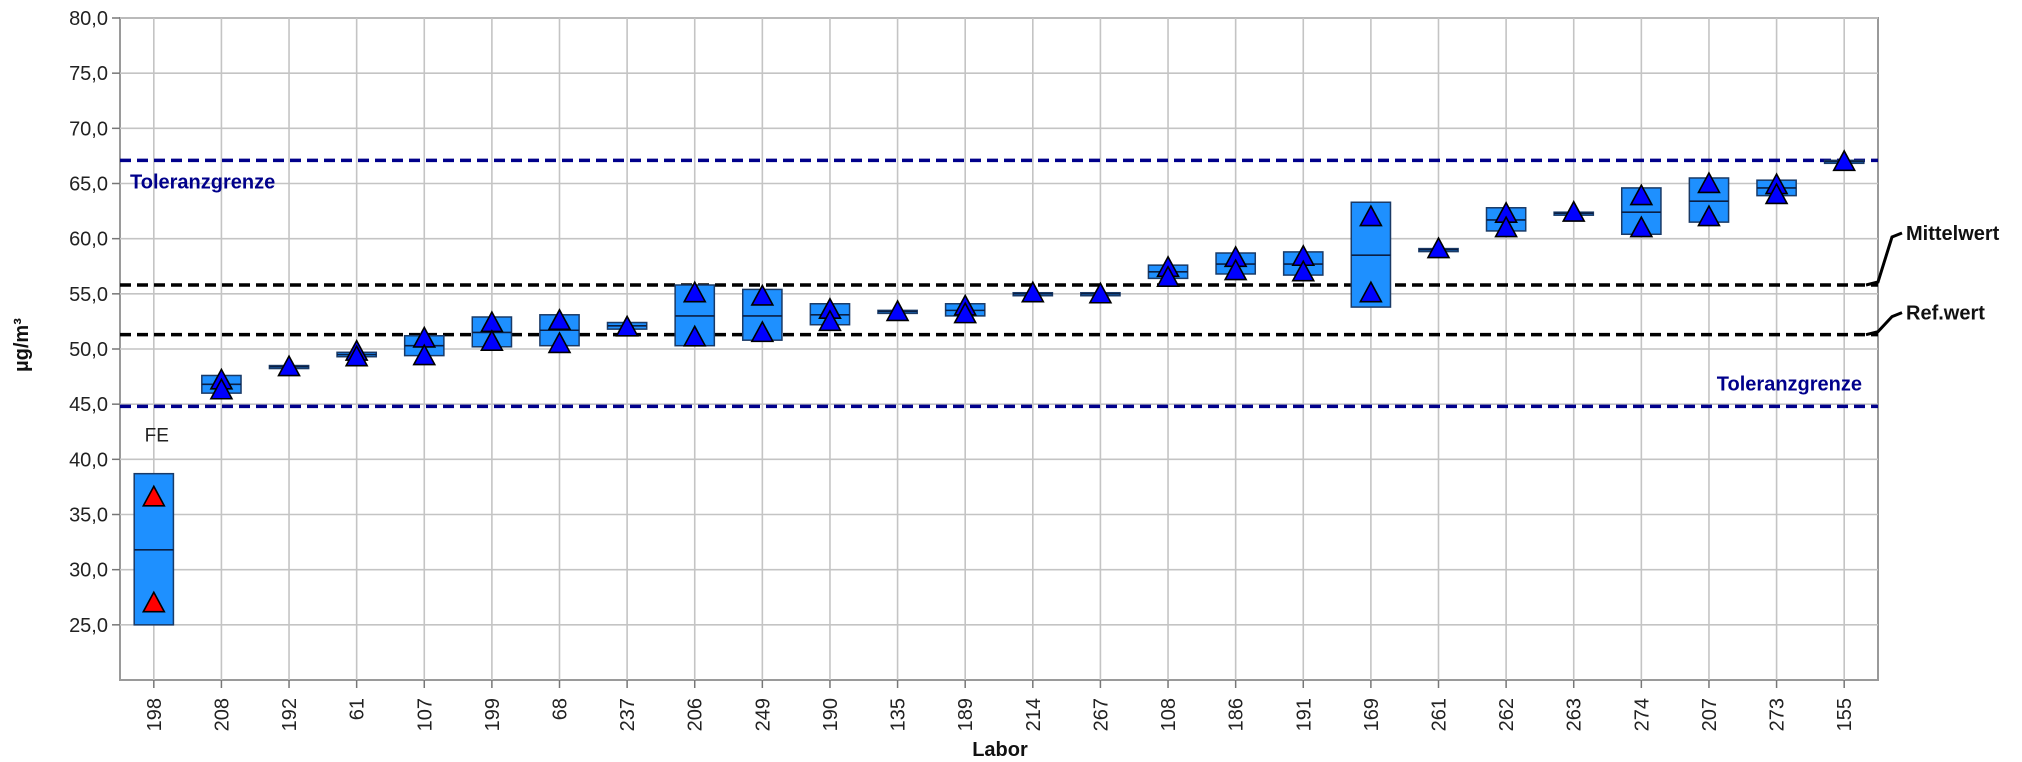 This screenshot has width=2022, height=762. What do you see at coordinates (88, 626) in the screenshot?
I see `y-tick-label: 25,0` at bounding box center [88, 626].